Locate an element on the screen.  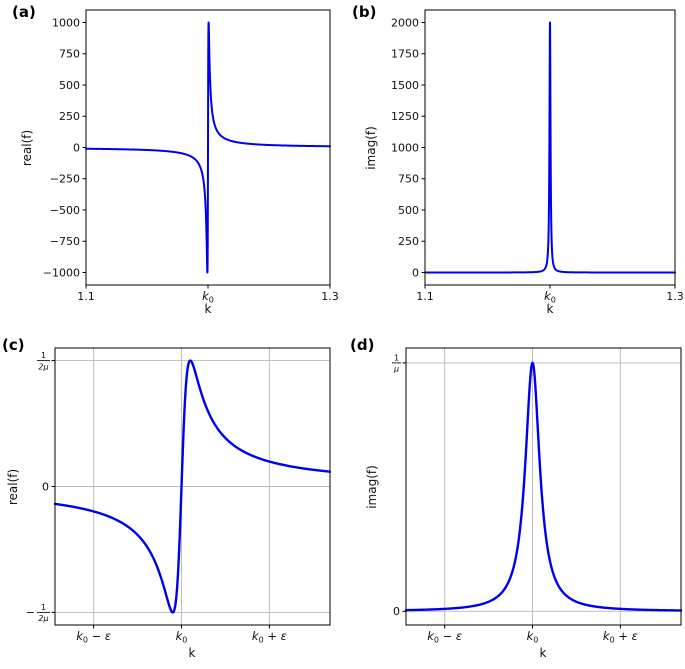
xlabel-panel-b: k is located at coordinates (550, 309).